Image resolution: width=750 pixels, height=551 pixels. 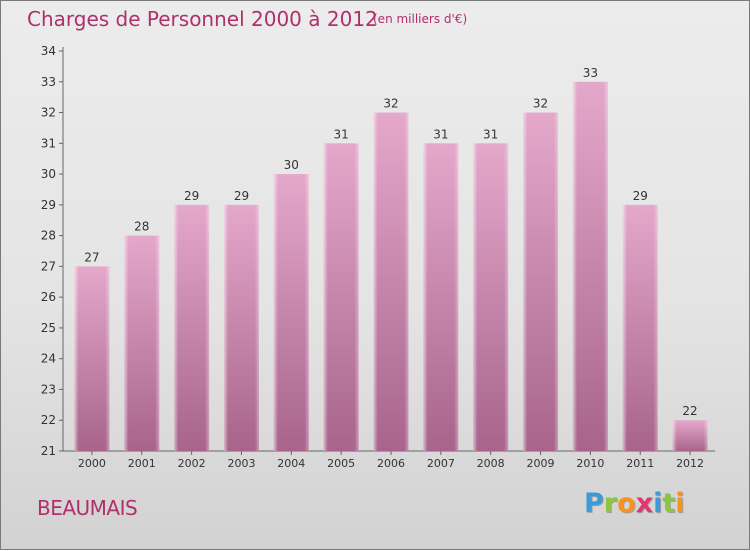 I want to click on x-tick-label: 2009, so click(x=541, y=463).